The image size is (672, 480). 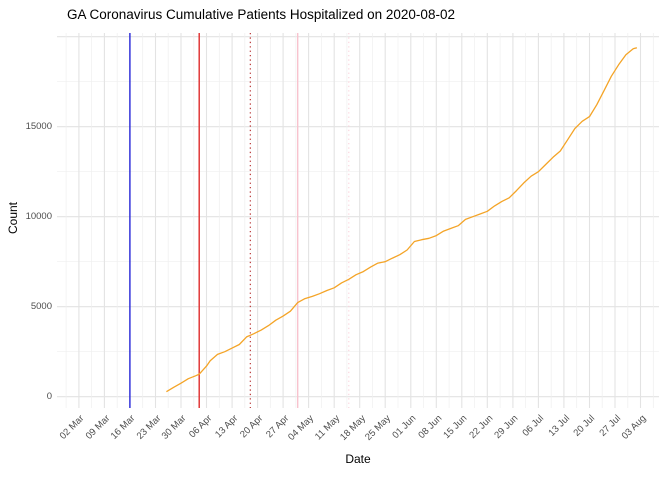 What do you see at coordinates (13, 218) in the screenshot?
I see `y-axis-title: Count` at bounding box center [13, 218].